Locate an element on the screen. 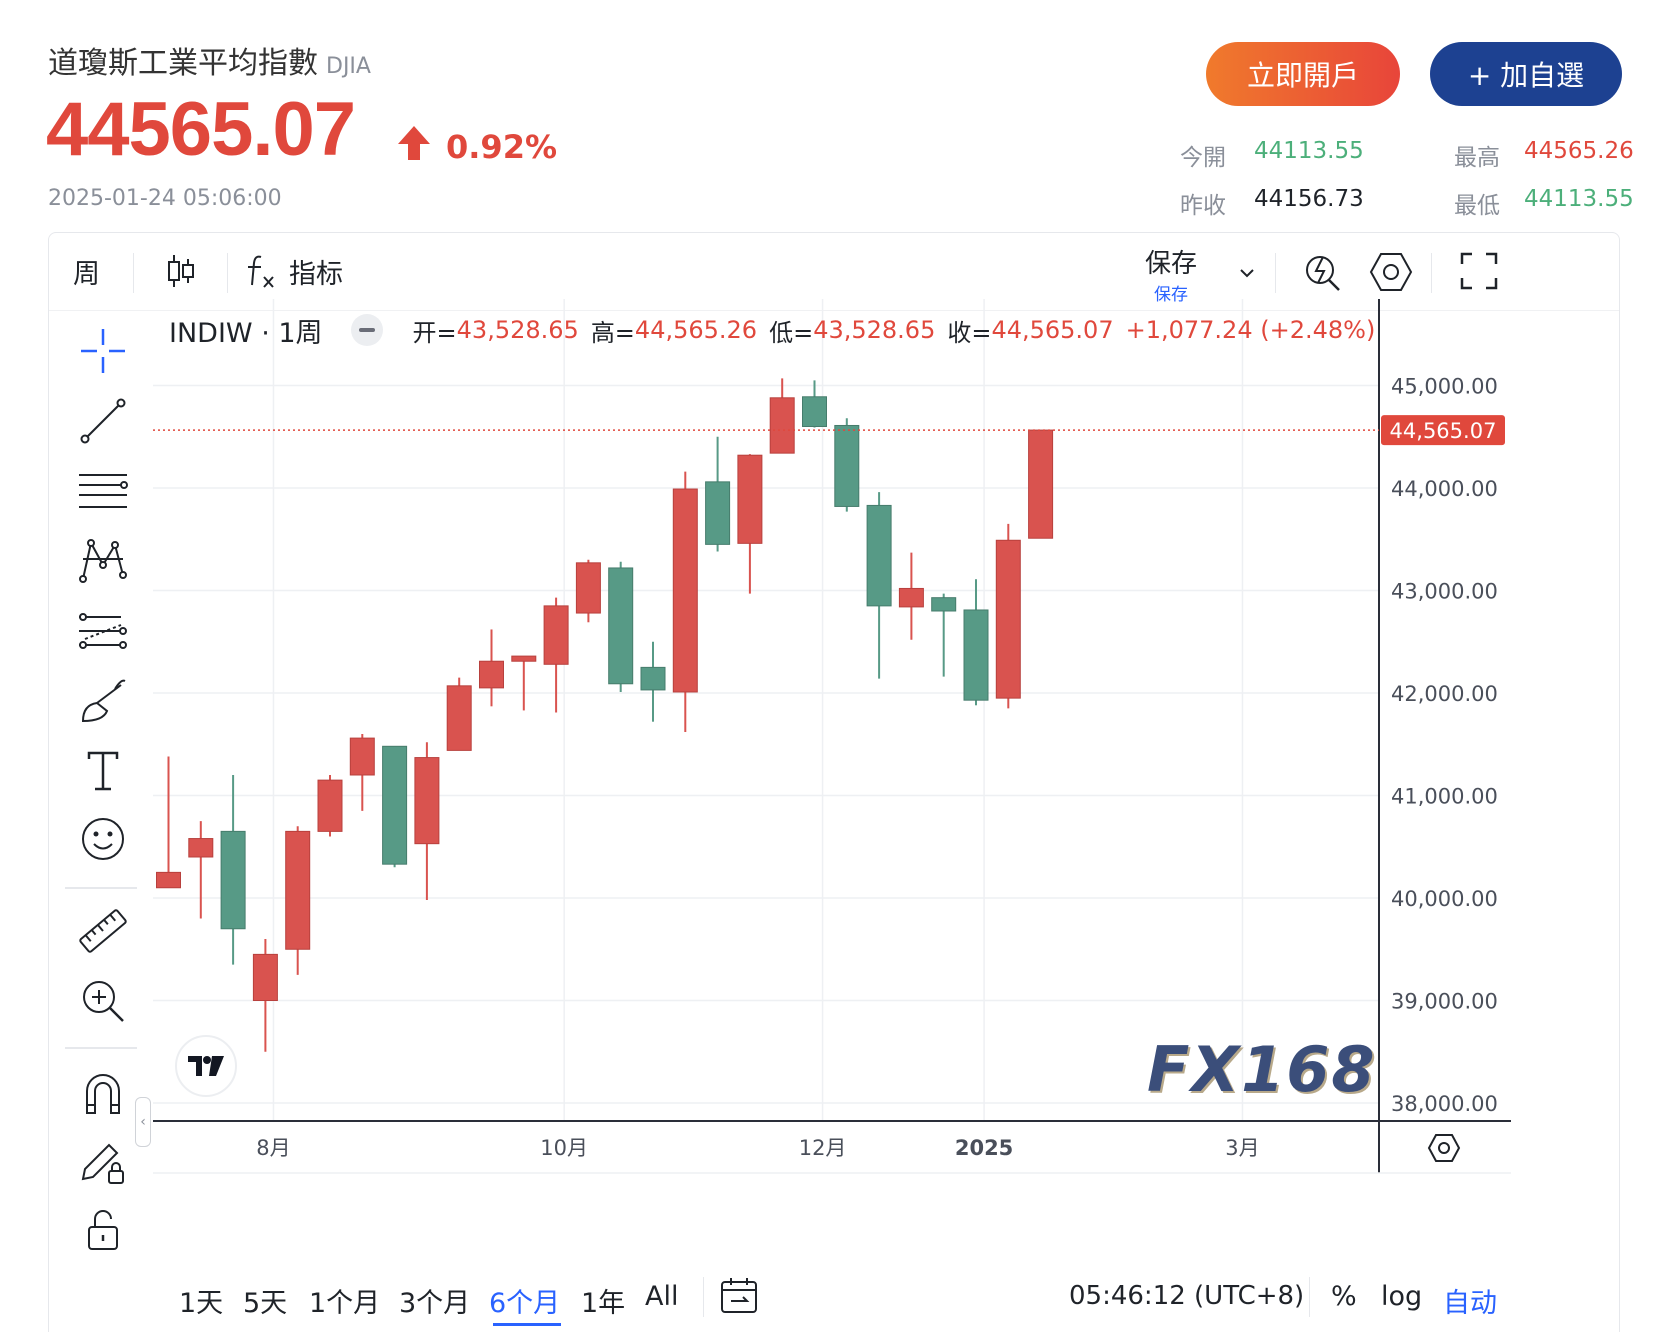 The width and height of the screenshot is (1680, 1332). stat-low: 最低 44113.55 is located at coordinates (1544, 203).